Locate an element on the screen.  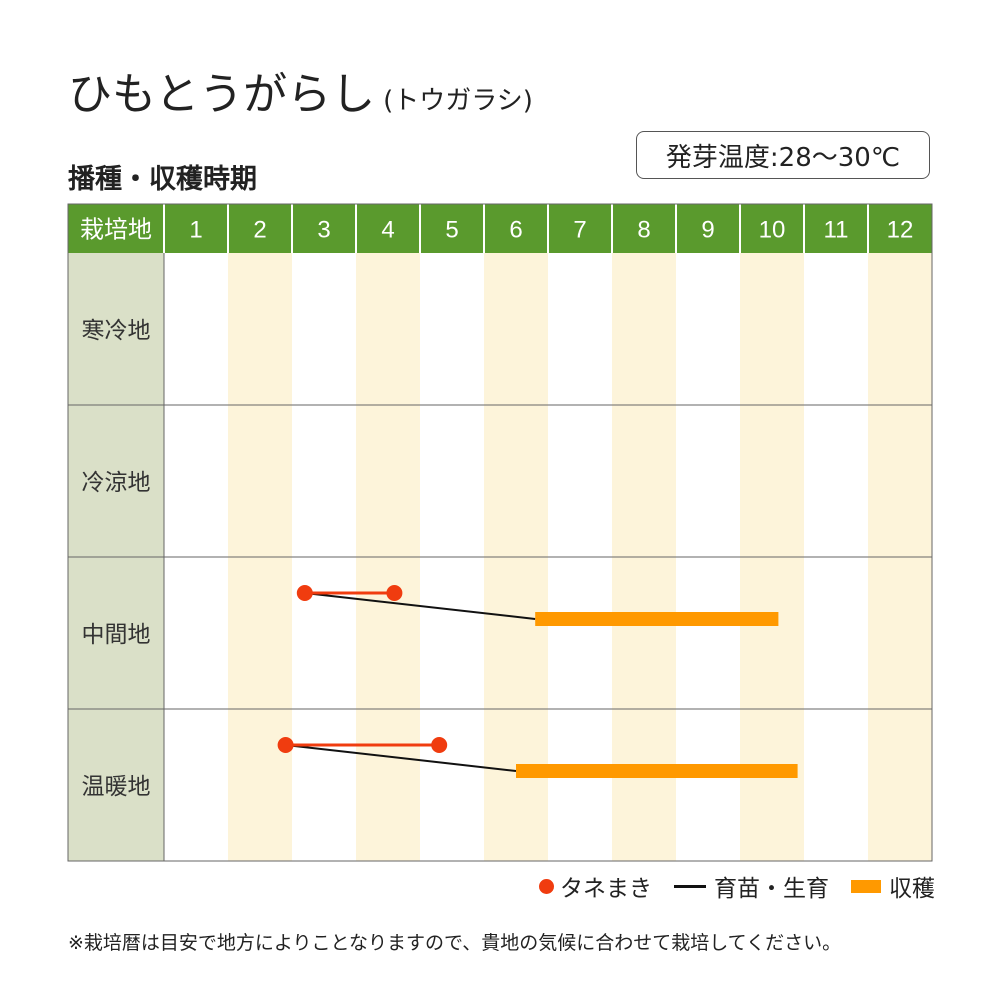
month-label-4: 4 is located at coordinates (387, 230).